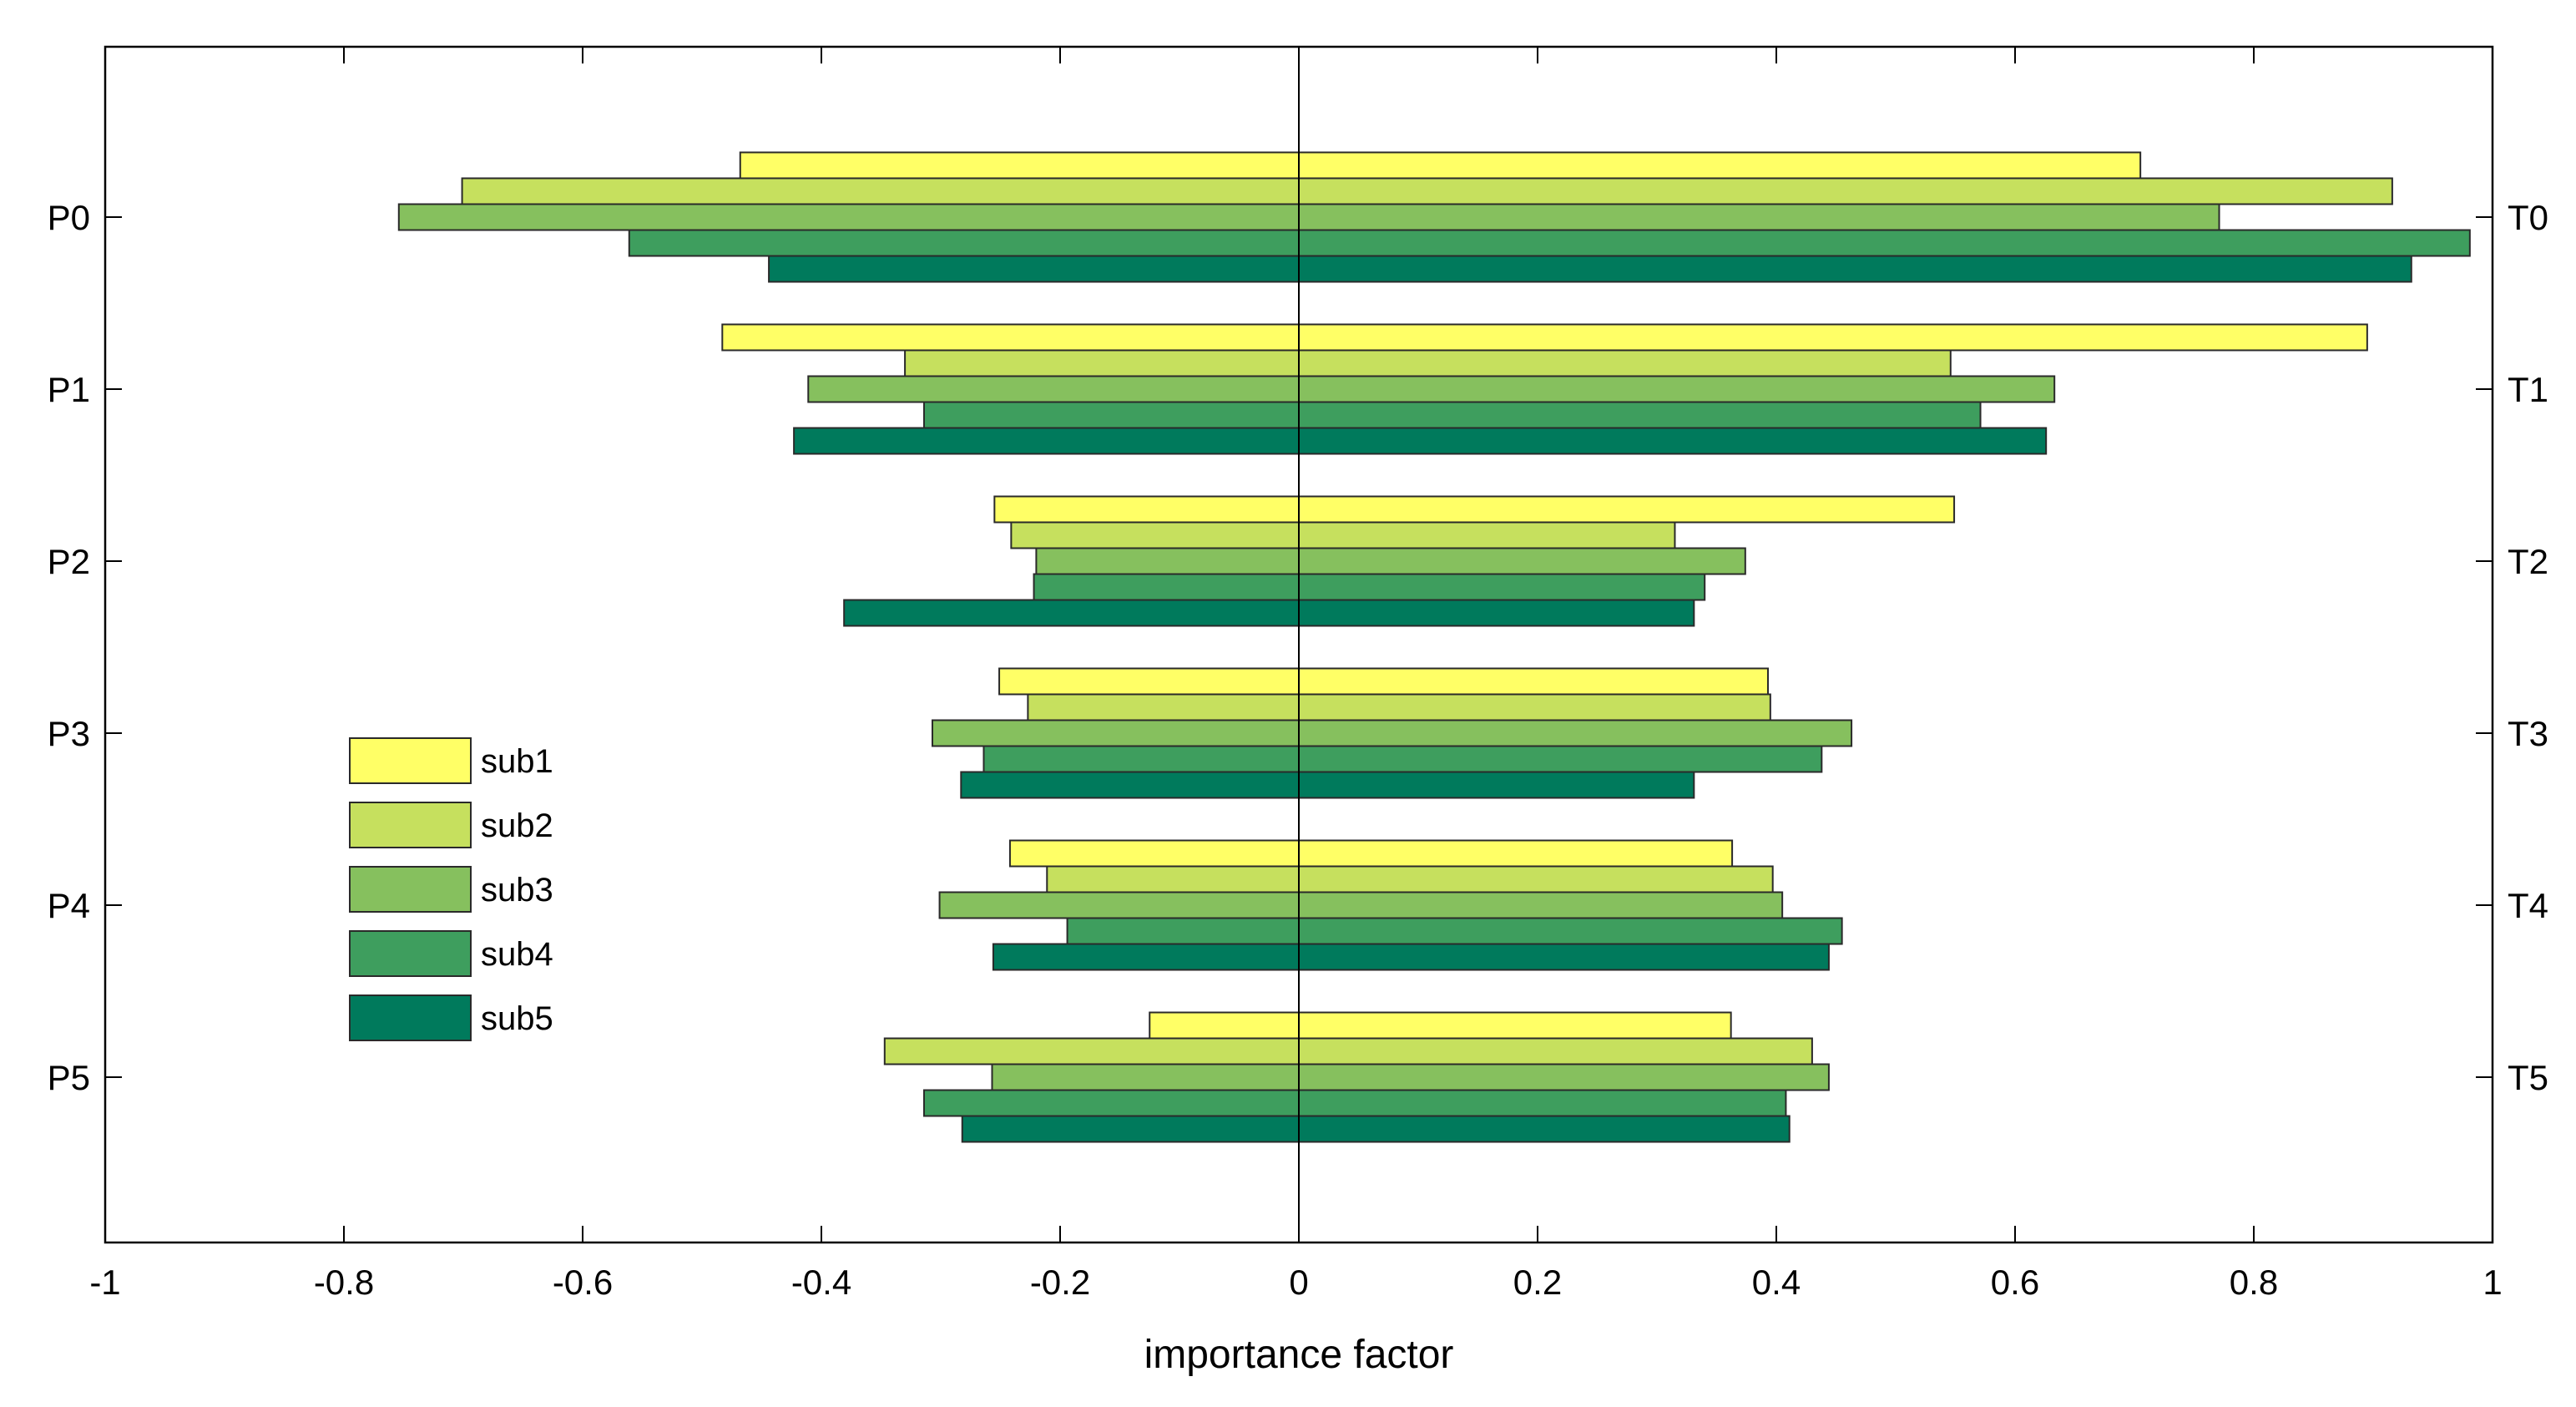  I want to click on bar-sub4-P1, so click(1111, 415).